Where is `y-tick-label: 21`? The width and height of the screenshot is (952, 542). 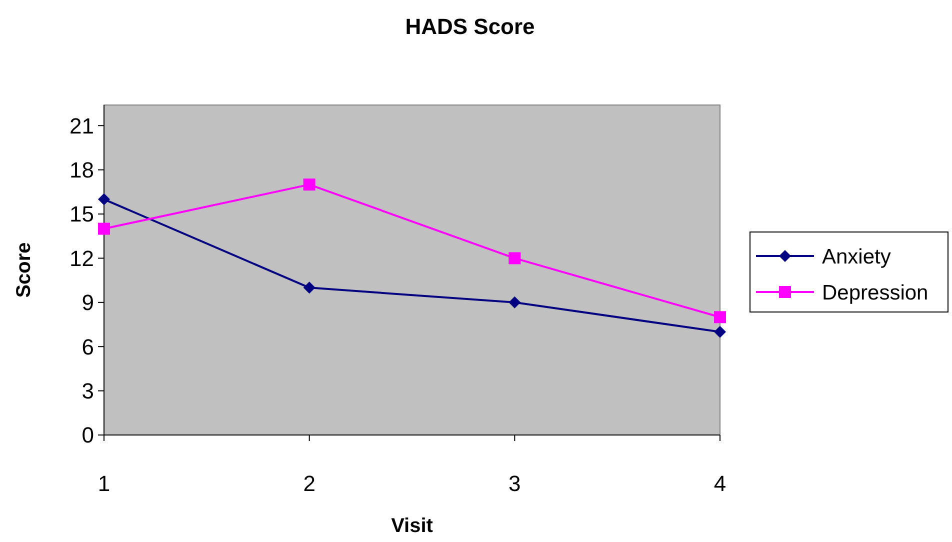 y-tick-label: 21 is located at coordinates (82, 125).